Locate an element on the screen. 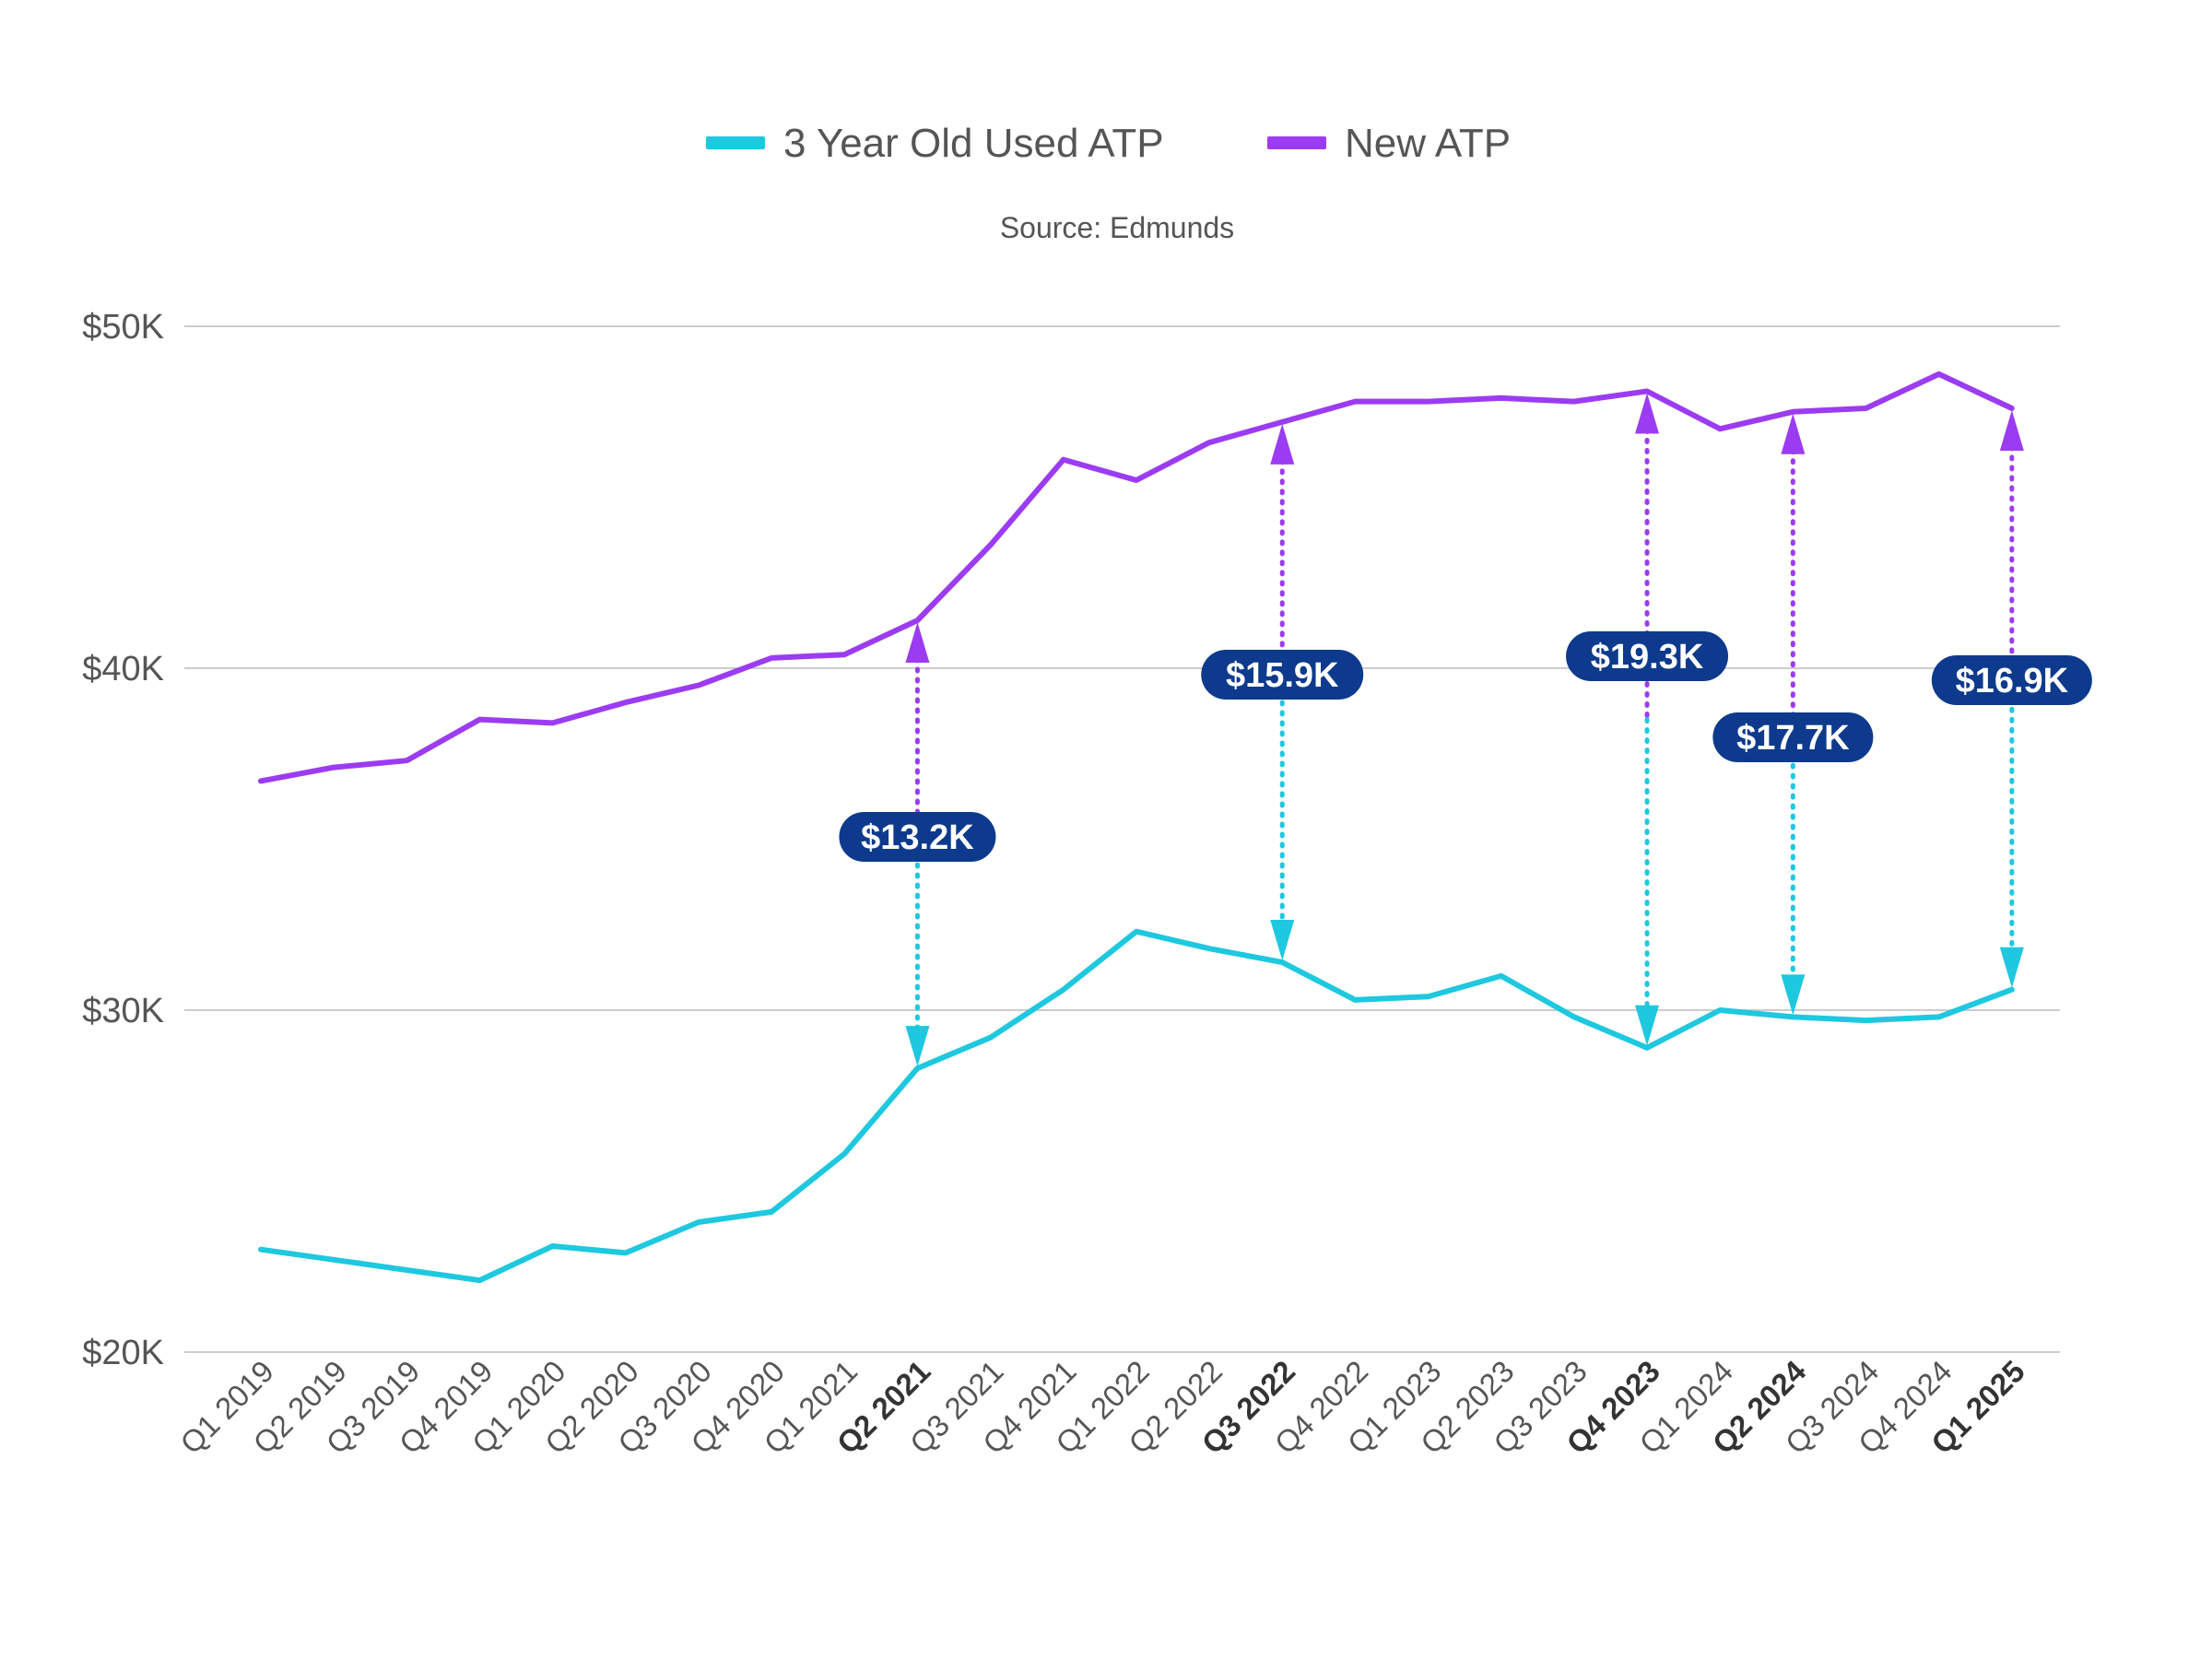 This screenshot has height=1659, width=2212. gap-annotation: $13.2K is located at coordinates (917, 844).